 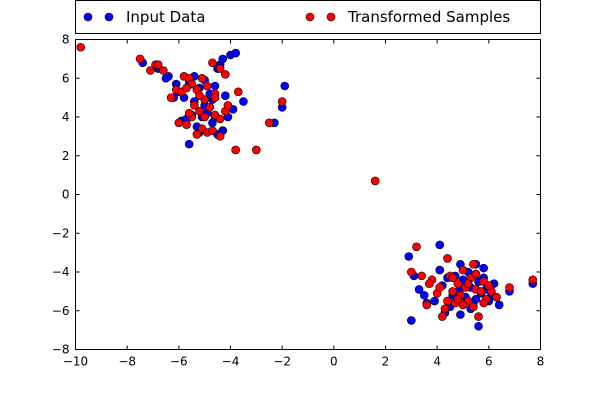 I want to click on x-tick-label: 2, so click(x=386, y=362).